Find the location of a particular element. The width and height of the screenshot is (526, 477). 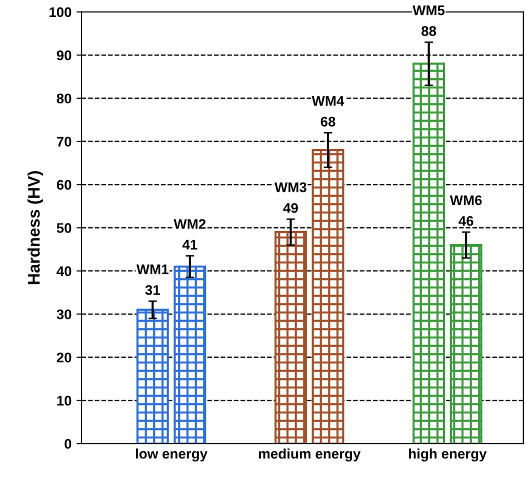

y-tick-label: 30 is located at coordinates (64, 314).